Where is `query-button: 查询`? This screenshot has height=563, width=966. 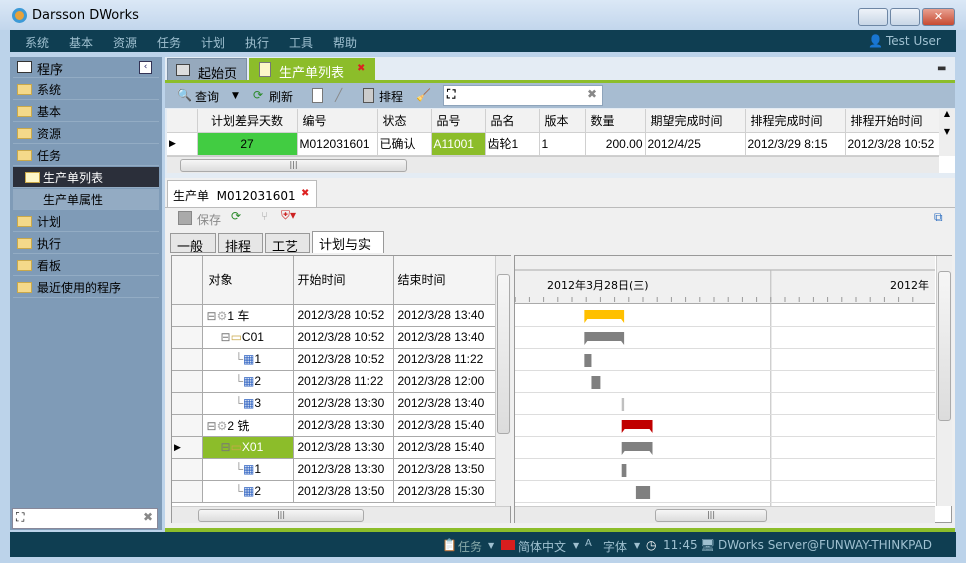
query-button: 查询 is located at coordinates (207, 97).